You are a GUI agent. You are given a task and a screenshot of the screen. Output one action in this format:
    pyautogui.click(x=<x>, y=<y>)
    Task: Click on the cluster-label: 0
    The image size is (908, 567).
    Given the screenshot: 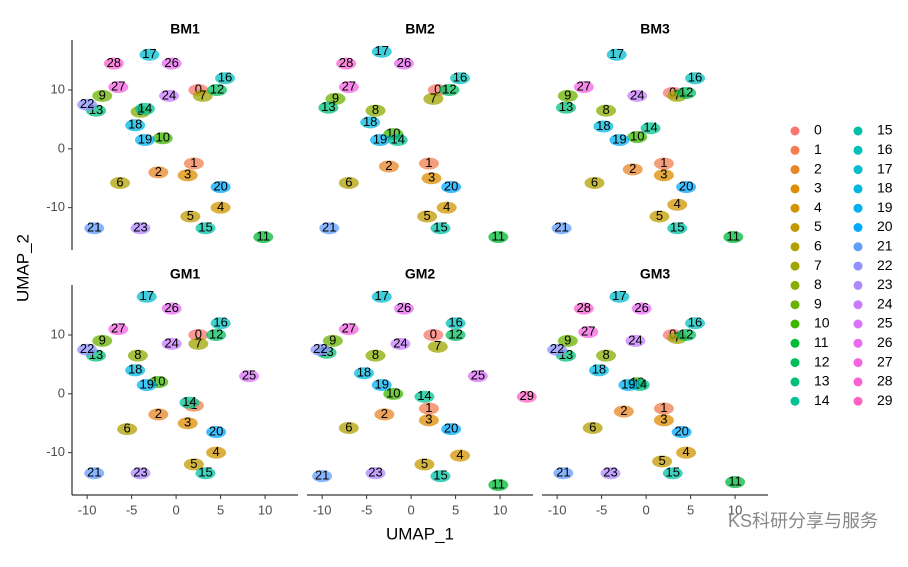 What is the action you would take?
    pyautogui.click(x=433, y=333)
    